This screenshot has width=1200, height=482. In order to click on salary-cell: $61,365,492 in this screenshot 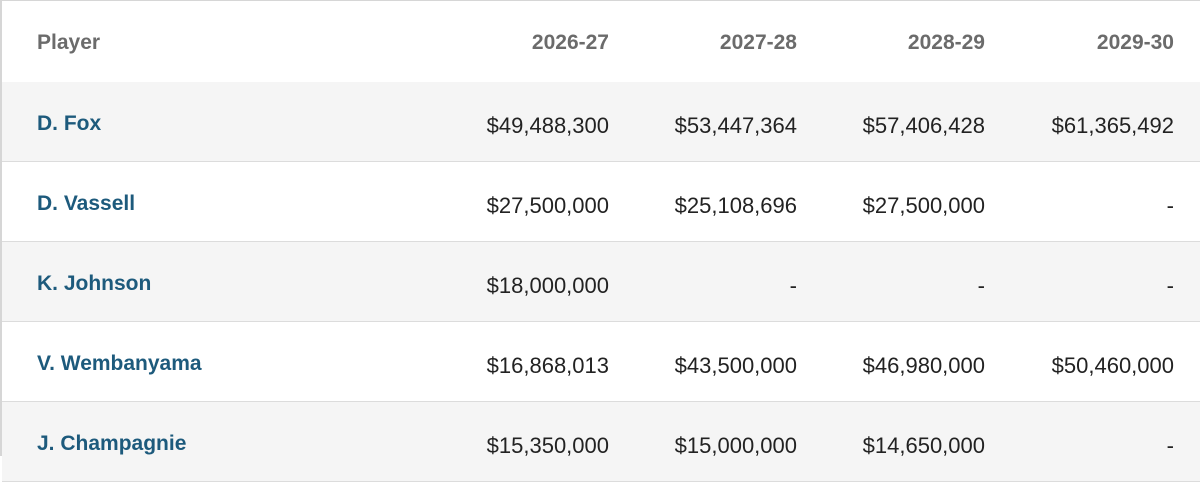, I will do `click(1112, 125)`.